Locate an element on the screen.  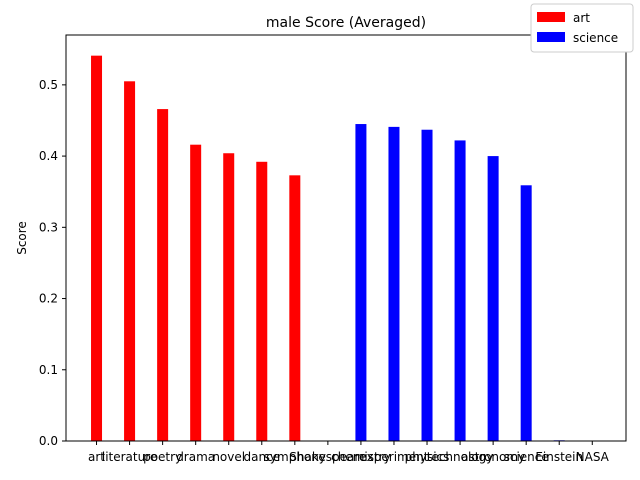
legend-swatch-science is located at coordinates (551, 37).